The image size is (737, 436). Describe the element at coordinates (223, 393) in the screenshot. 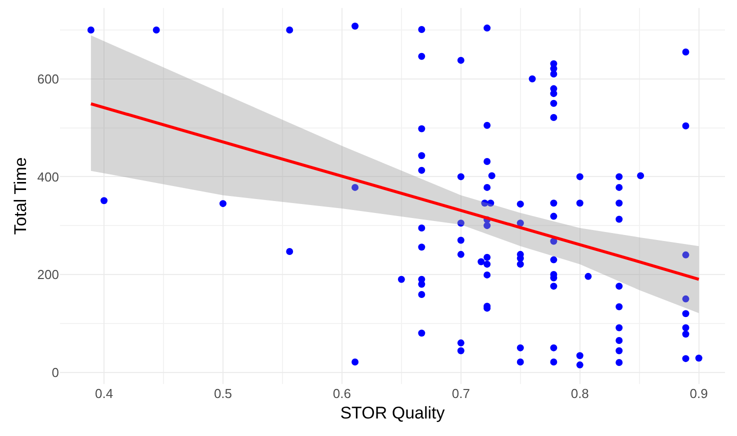

I see `x-tick-label: 0.5` at that location.